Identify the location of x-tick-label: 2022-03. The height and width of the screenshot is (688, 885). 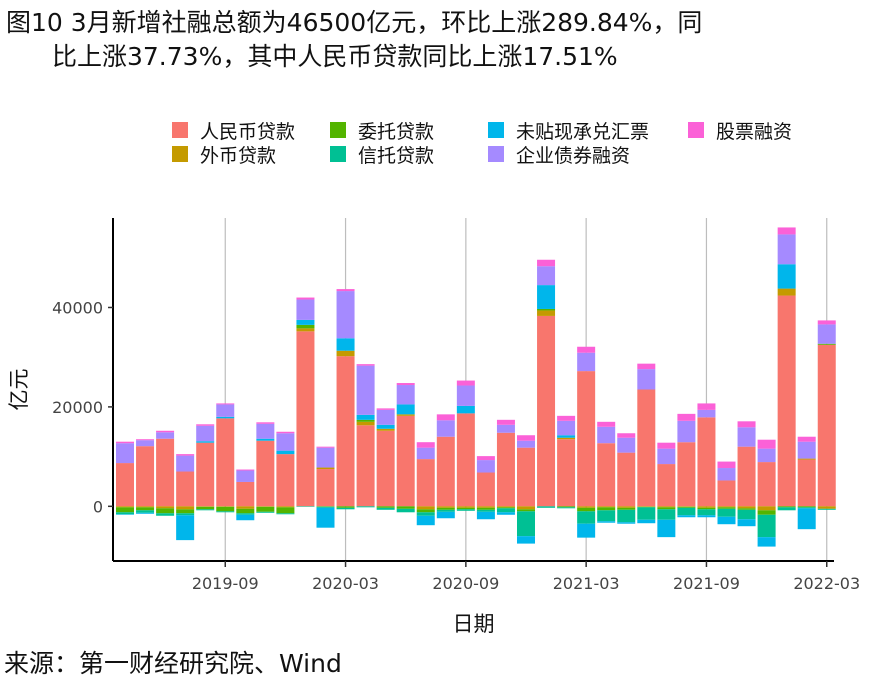
(826, 583).